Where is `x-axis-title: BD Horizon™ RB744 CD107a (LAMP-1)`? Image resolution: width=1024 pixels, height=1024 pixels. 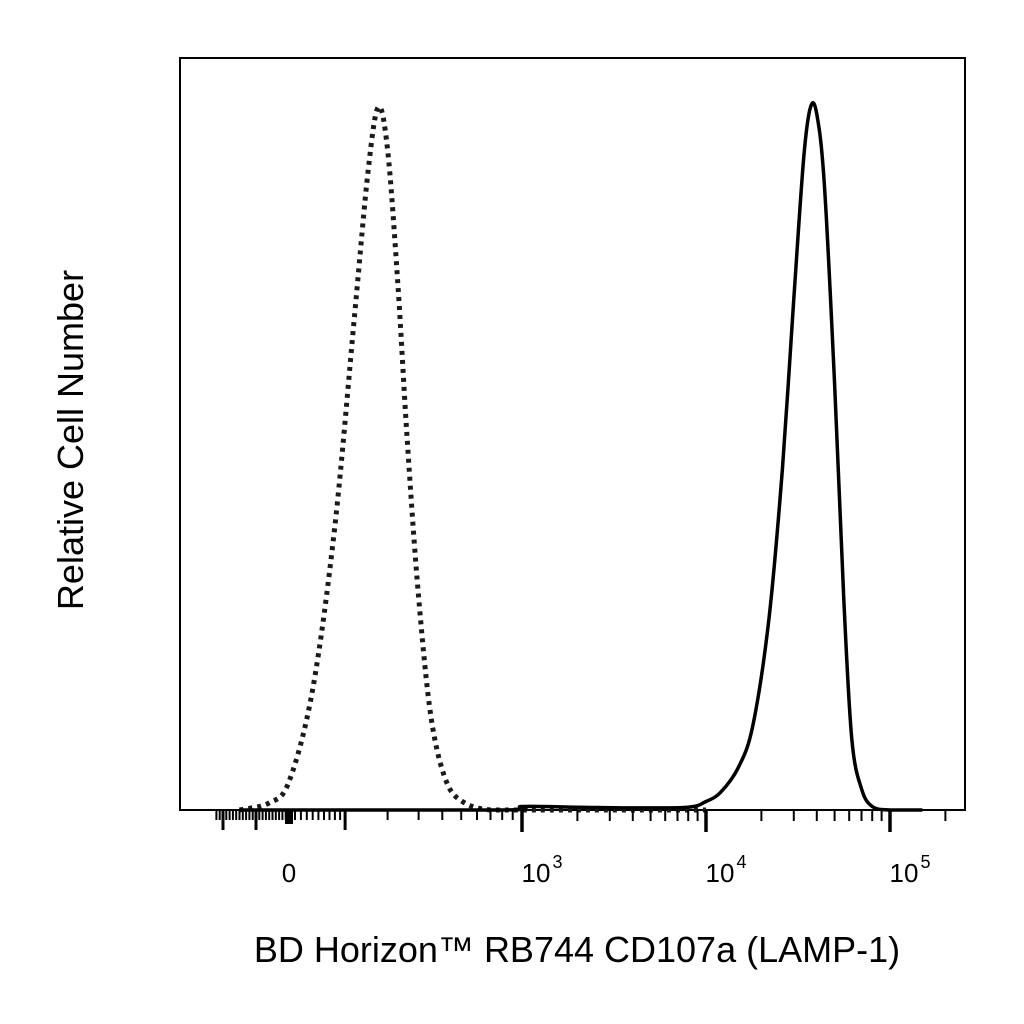
x-axis-title: BD Horizon™ RB744 CD107a (LAMP-1) is located at coordinates (577, 949).